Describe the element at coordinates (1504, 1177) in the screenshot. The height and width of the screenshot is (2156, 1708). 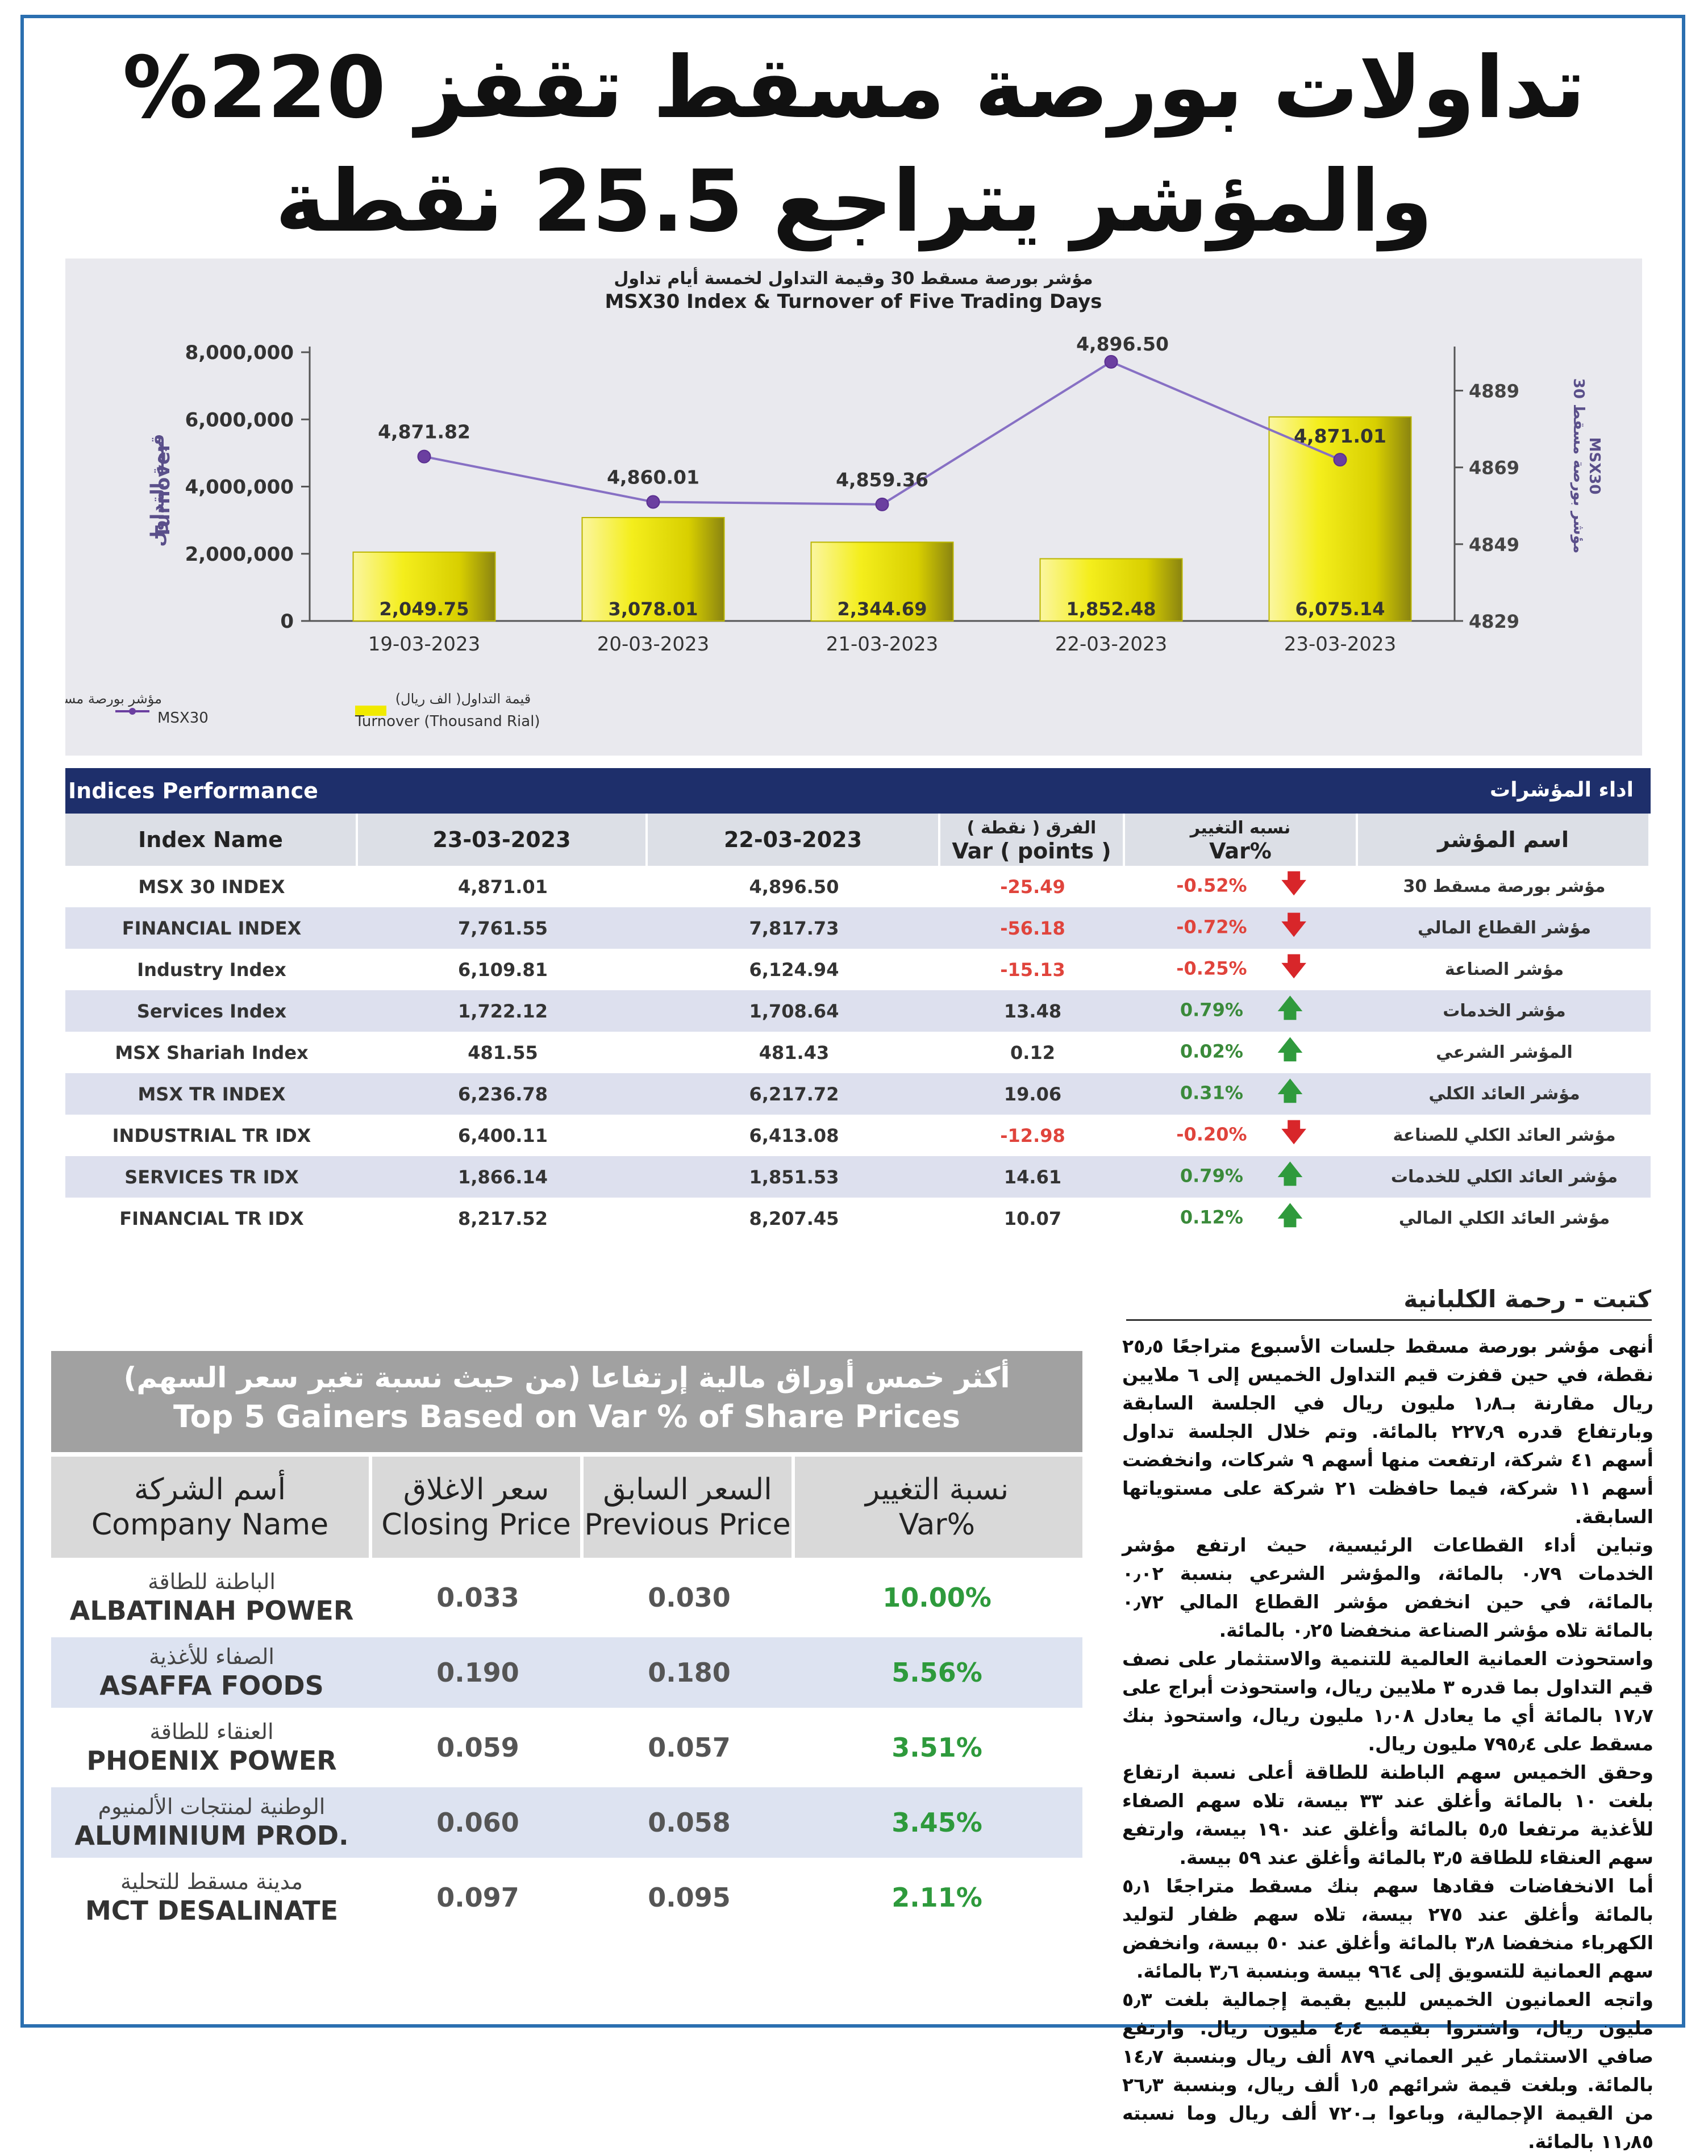
I see `index-name-ar: مؤشر العائد الكلي للخدمات` at that location.